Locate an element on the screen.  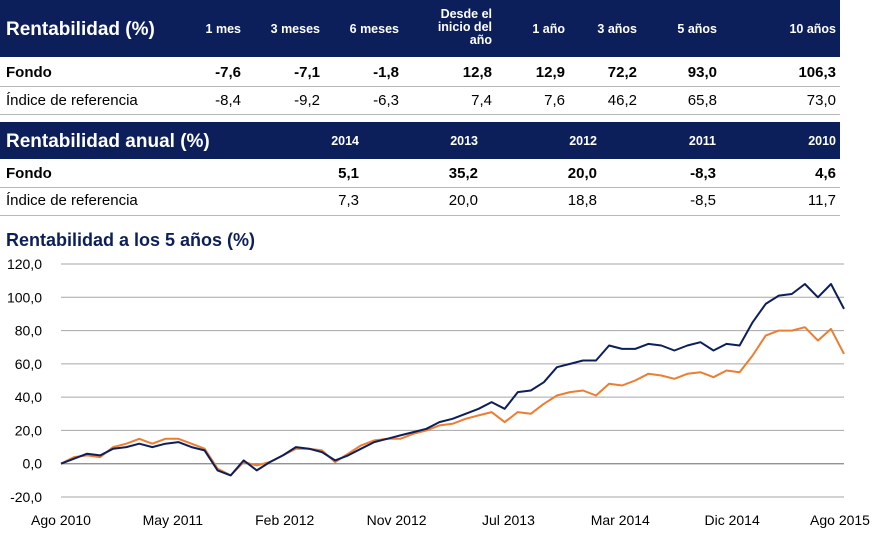
y-tick-label: 120,0 is located at coordinates (24, 264).